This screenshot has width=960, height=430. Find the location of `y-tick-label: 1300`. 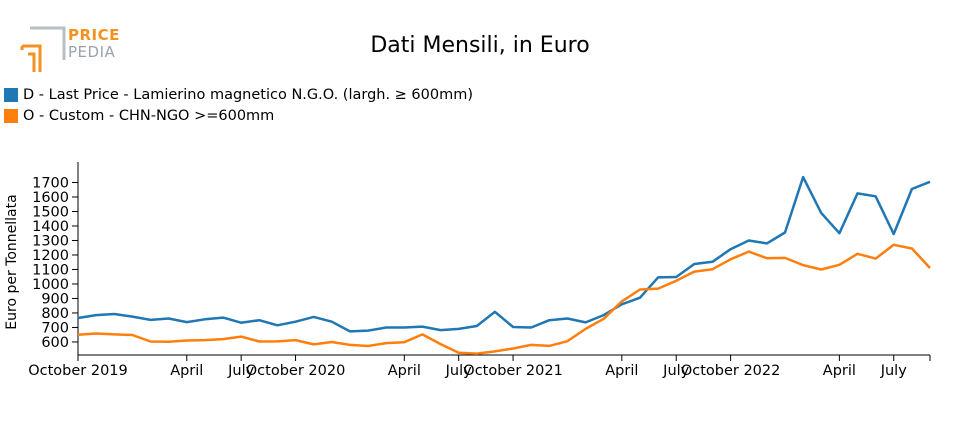

y-tick-label: 1300 is located at coordinates (50, 241).